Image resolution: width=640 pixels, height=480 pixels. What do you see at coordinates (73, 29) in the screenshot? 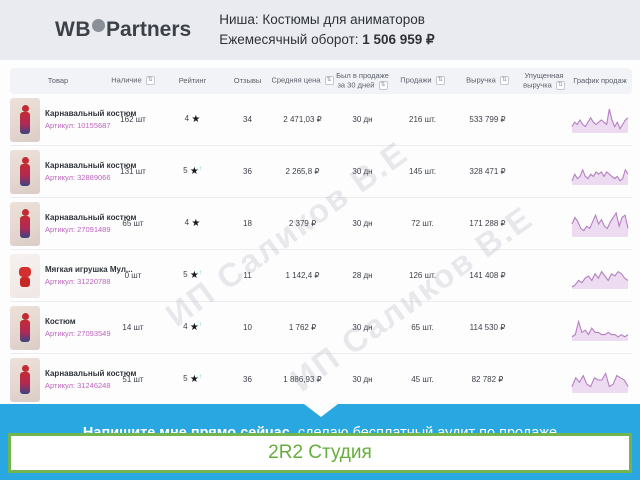
I see `logo-wb-text: WB` at bounding box center [73, 29].